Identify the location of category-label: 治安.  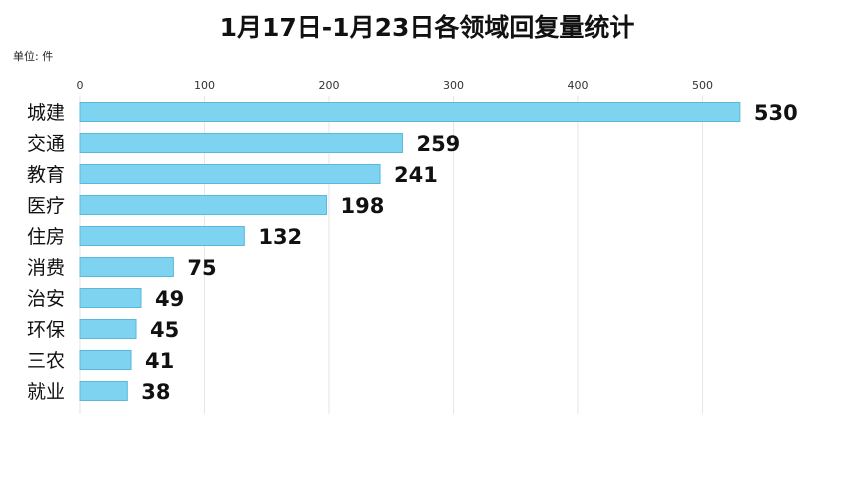
(46, 299).